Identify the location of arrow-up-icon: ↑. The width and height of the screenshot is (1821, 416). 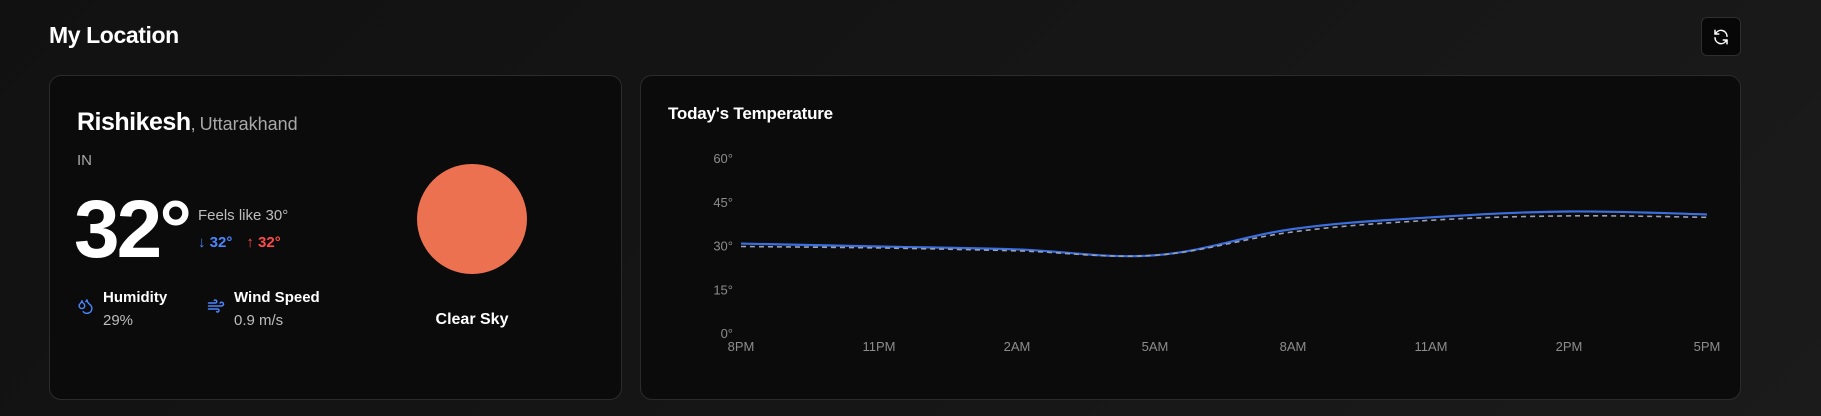
(250, 242).